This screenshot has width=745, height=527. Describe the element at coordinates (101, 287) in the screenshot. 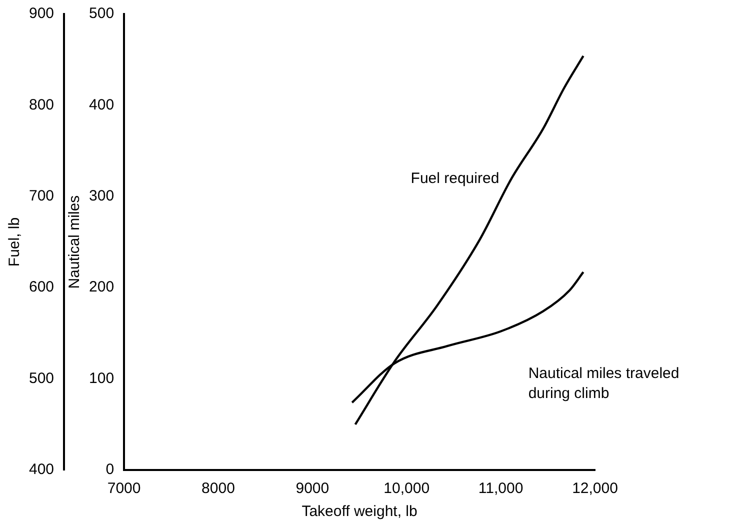

I see `y2-tick-label: 200` at that location.